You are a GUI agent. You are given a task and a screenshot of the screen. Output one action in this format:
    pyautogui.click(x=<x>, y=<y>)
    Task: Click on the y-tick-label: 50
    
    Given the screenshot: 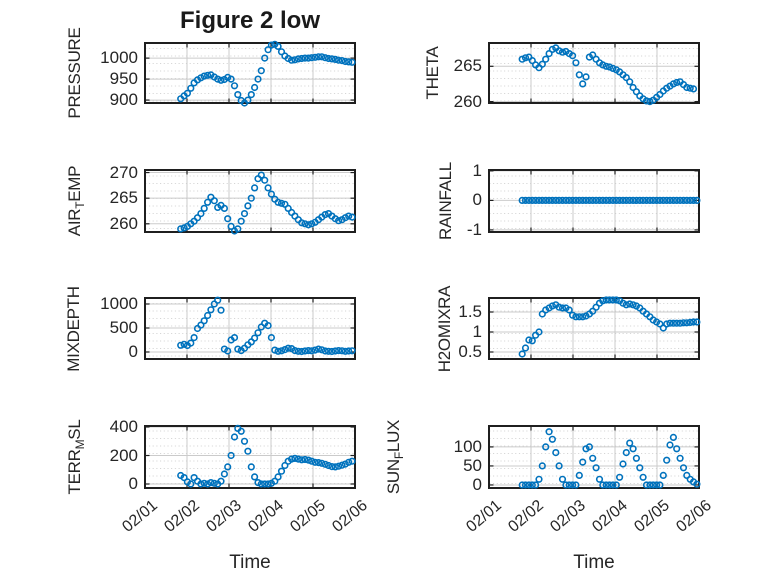 What is the action you would take?
    pyautogui.click(x=472, y=465)
    